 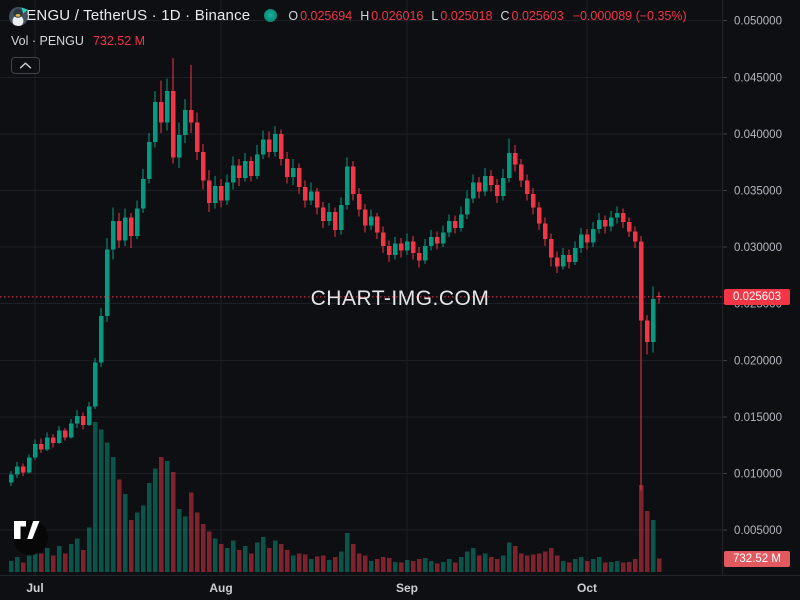 What do you see at coordinates (27, 530) in the screenshot?
I see `tradingview-logo-icon` at bounding box center [27, 530].